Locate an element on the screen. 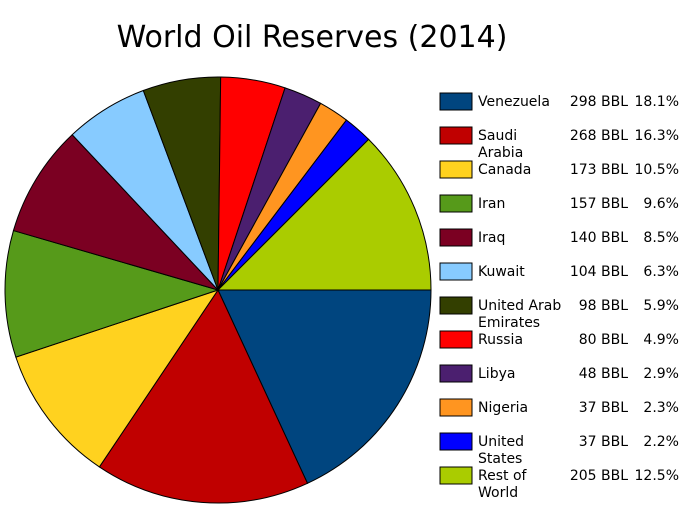 The image size is (683, 516). legend-label: Venezuela is located at coordinates (514, 102).